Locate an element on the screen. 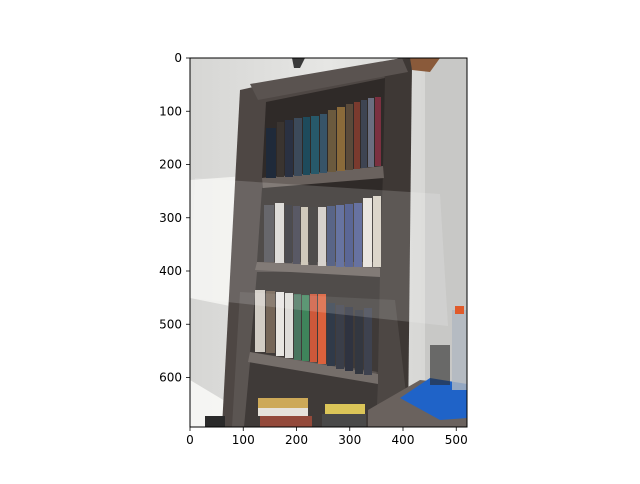 The width and height of the screenshot is (640, 484). y-axis: 0 100 200 300 400 500 600 is located at coordinates (174, 218).